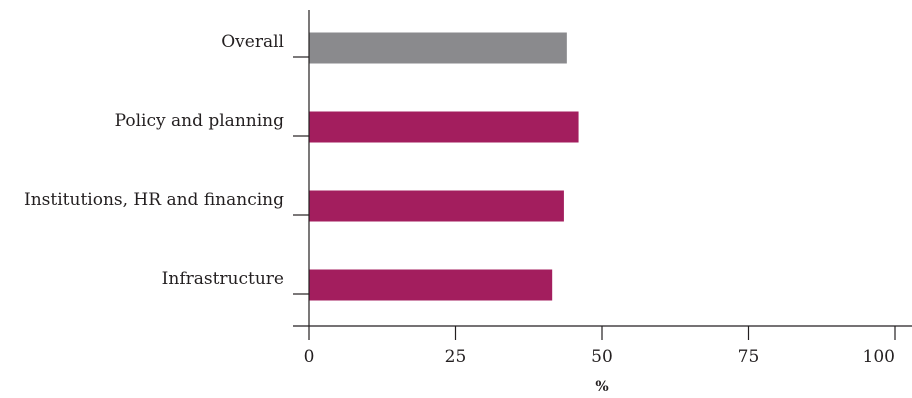 Image resolution: width=912 pixels, height=398 pixels. Describe the element at coordinates (456, 357) in the screenshot. I see `x-tick-label-25: 25` at that location.